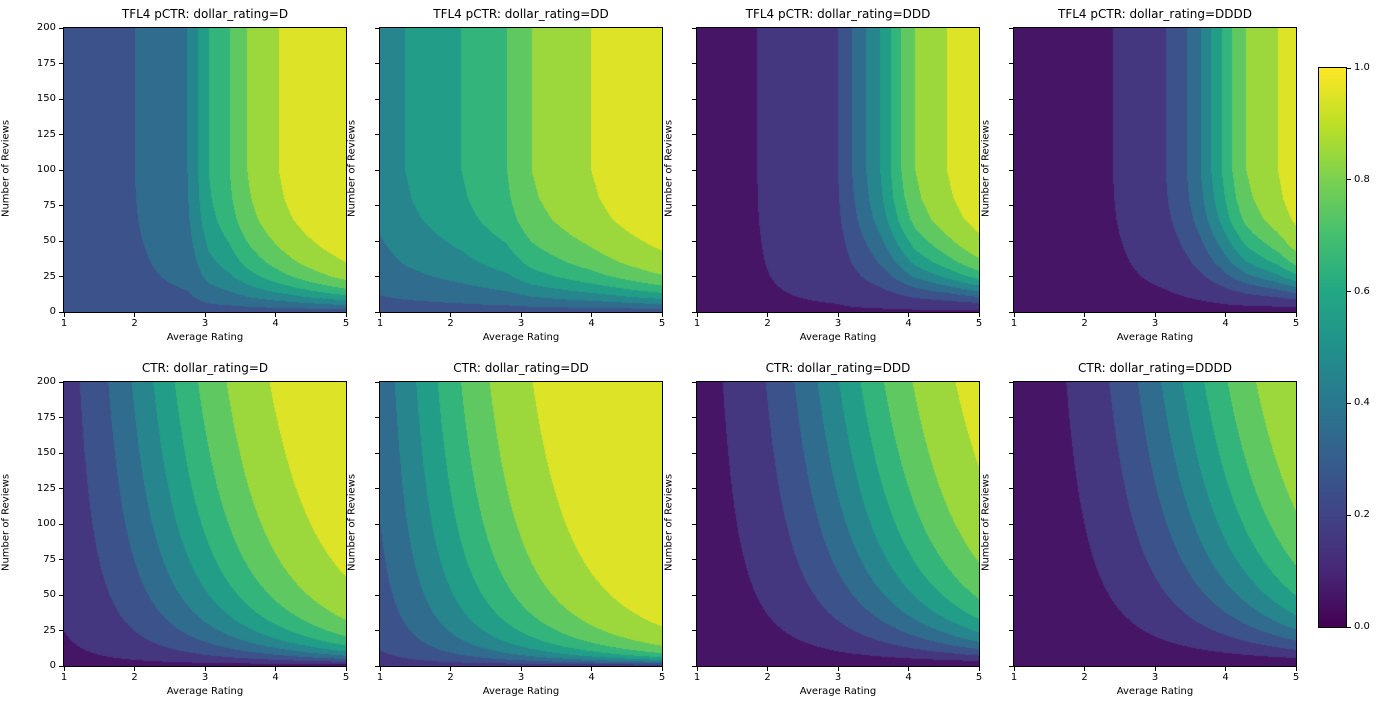 The width and height of the screenshot is (1386, 711). I want to click on plot-title-pctr-D: TFL4 pCTR: dollar_rating=D, so click(205, 14).